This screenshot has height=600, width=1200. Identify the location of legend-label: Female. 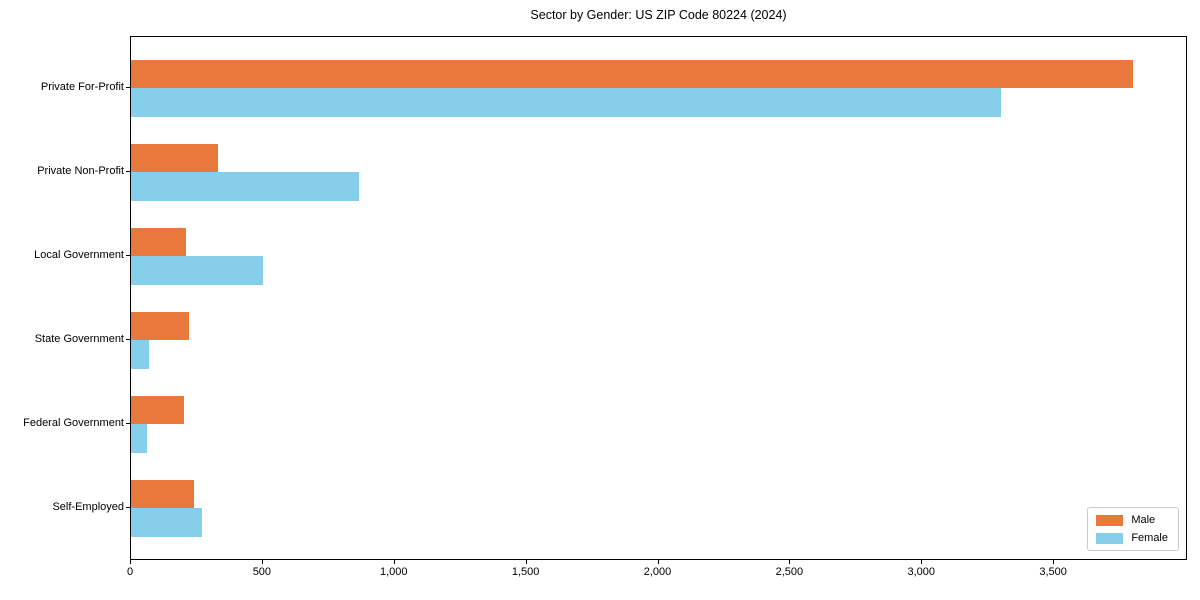
(1149, 538).